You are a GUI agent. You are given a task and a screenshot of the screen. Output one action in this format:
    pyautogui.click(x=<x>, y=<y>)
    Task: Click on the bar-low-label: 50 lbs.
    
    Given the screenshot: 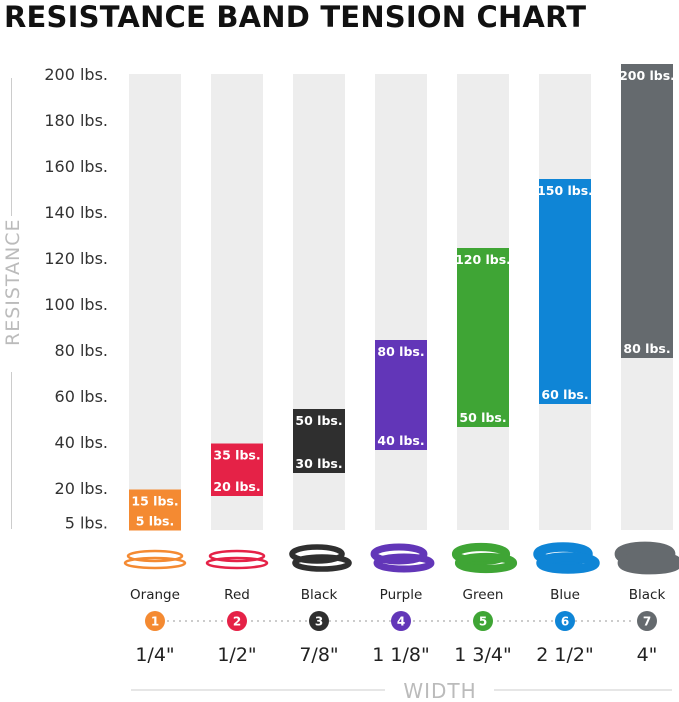 What is the action you would take?
    pyautogui.click(x=482, y=417)
    